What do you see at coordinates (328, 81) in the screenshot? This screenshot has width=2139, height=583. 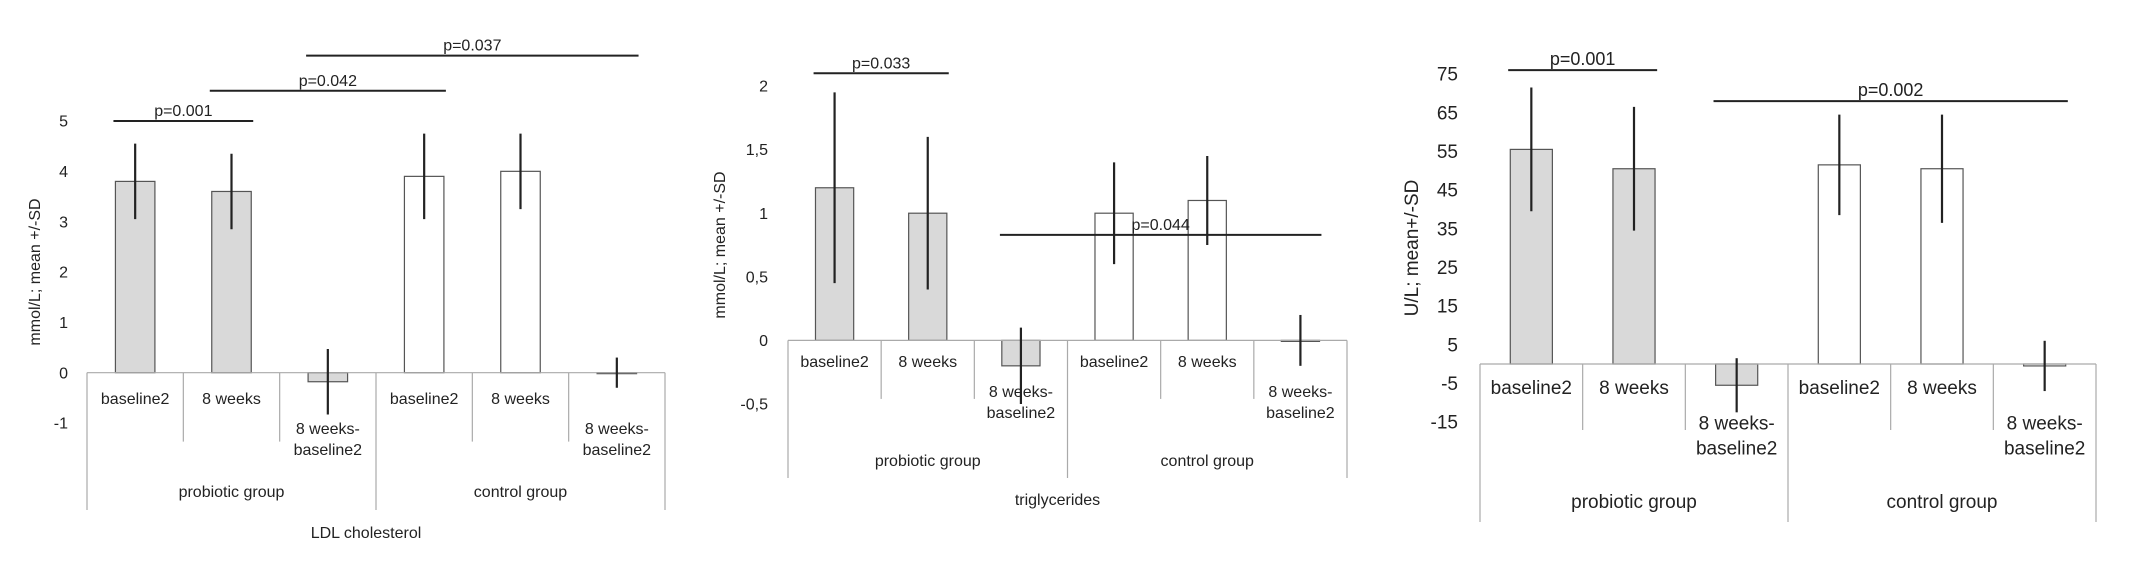 I see `p-value-label: p=0.042` at bounding box center [328, 81].